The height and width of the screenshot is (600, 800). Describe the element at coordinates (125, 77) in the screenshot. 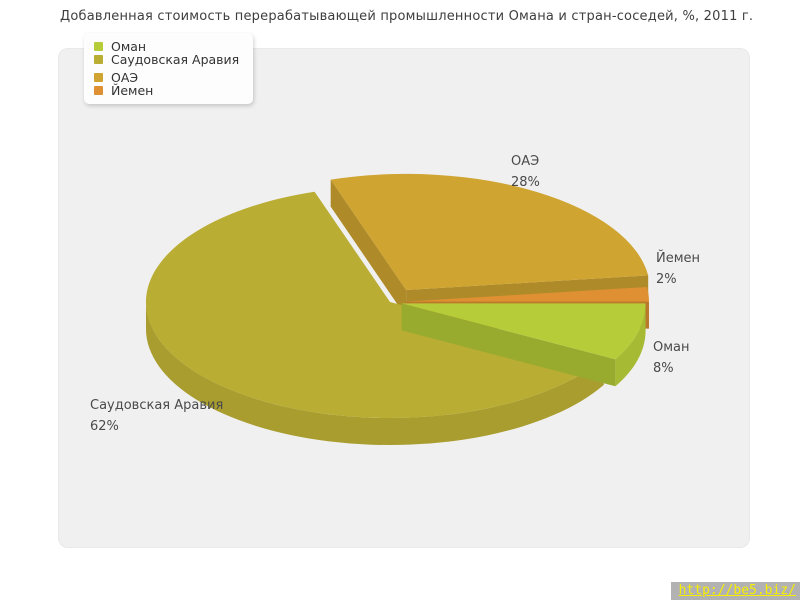

I see `legend-label: ОАЭ` at that location.